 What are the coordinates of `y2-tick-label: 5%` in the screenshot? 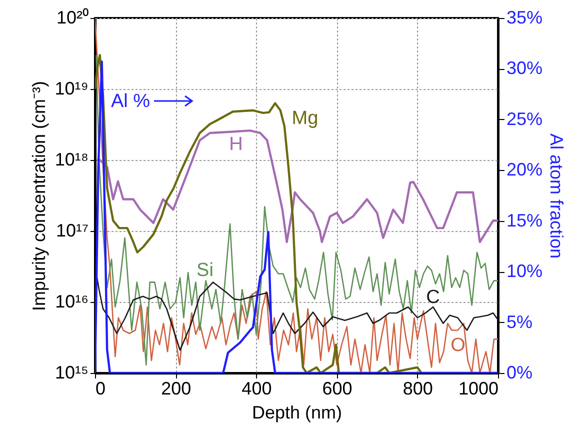 It's located at (519, 322).